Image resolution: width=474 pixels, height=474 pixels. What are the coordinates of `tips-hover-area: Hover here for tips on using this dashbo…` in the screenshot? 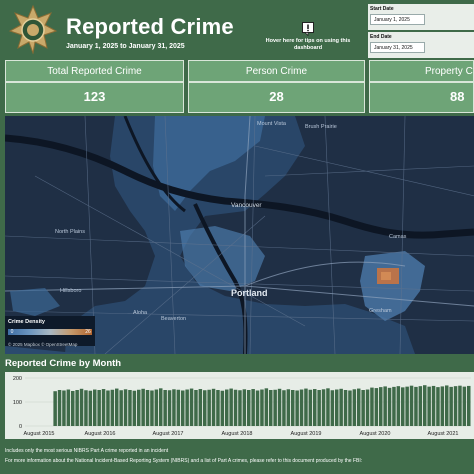 It's located at (308, 37).